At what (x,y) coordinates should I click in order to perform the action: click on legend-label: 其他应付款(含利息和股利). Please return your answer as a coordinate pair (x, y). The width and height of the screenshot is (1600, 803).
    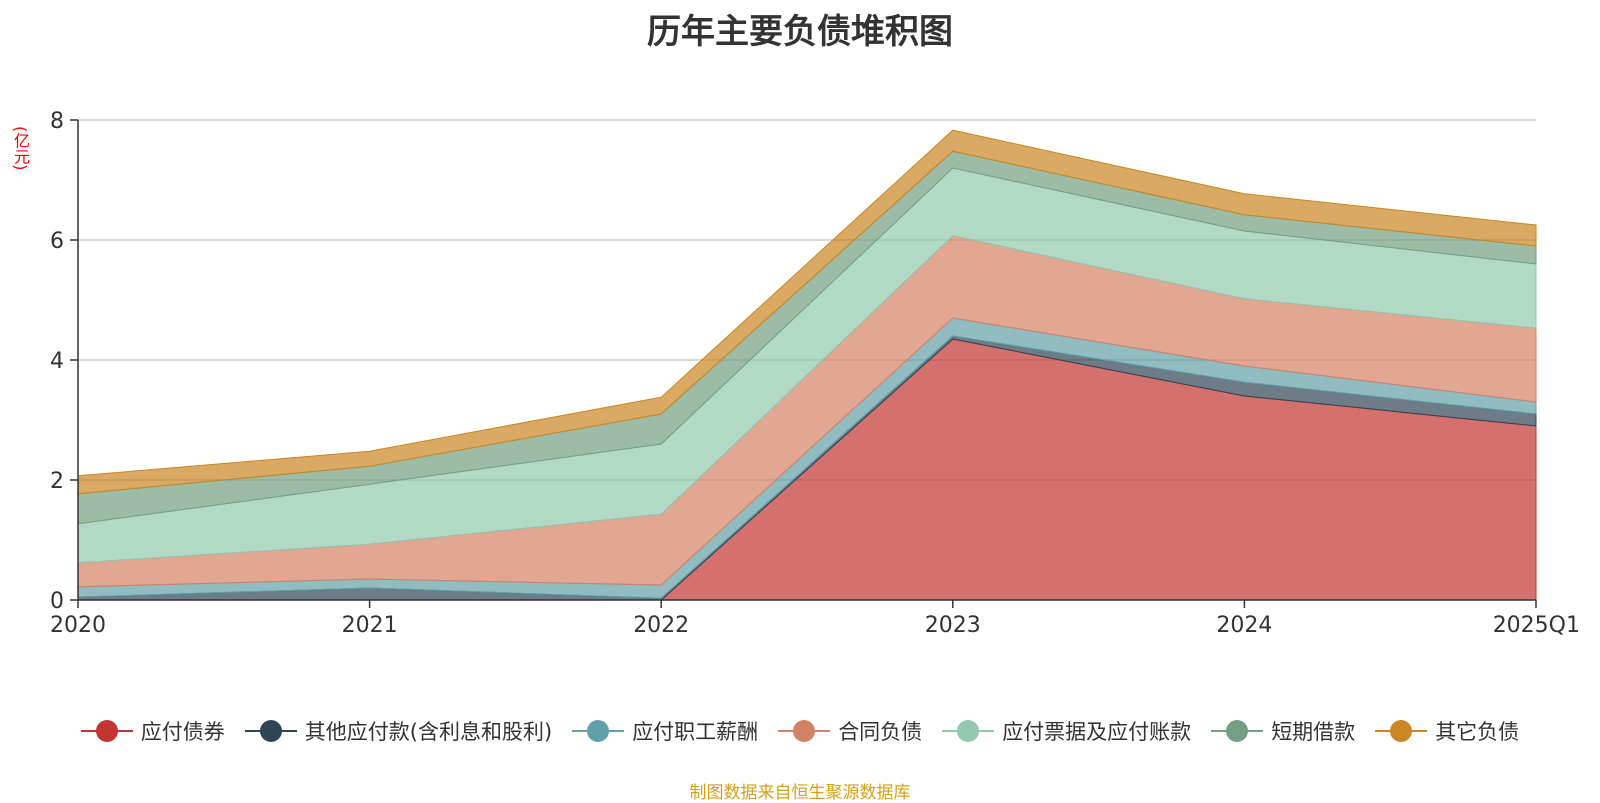
    Looking at the image, I should click on (428, 732).